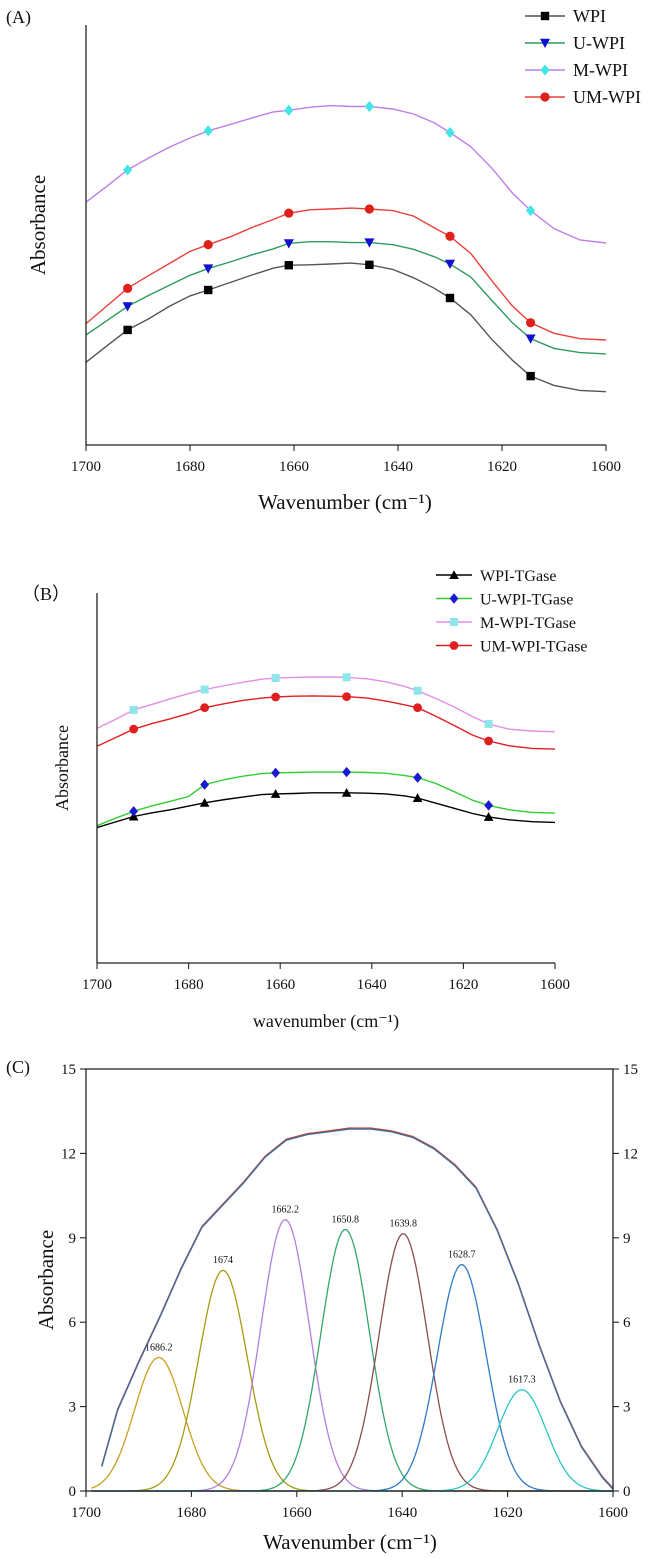 The height and width of the screenshot is (1558, 656). Describe the element at coordinates (454, 598) in the screenshot. I see `b-legend-marker-u-wpi-tgase` at that location.